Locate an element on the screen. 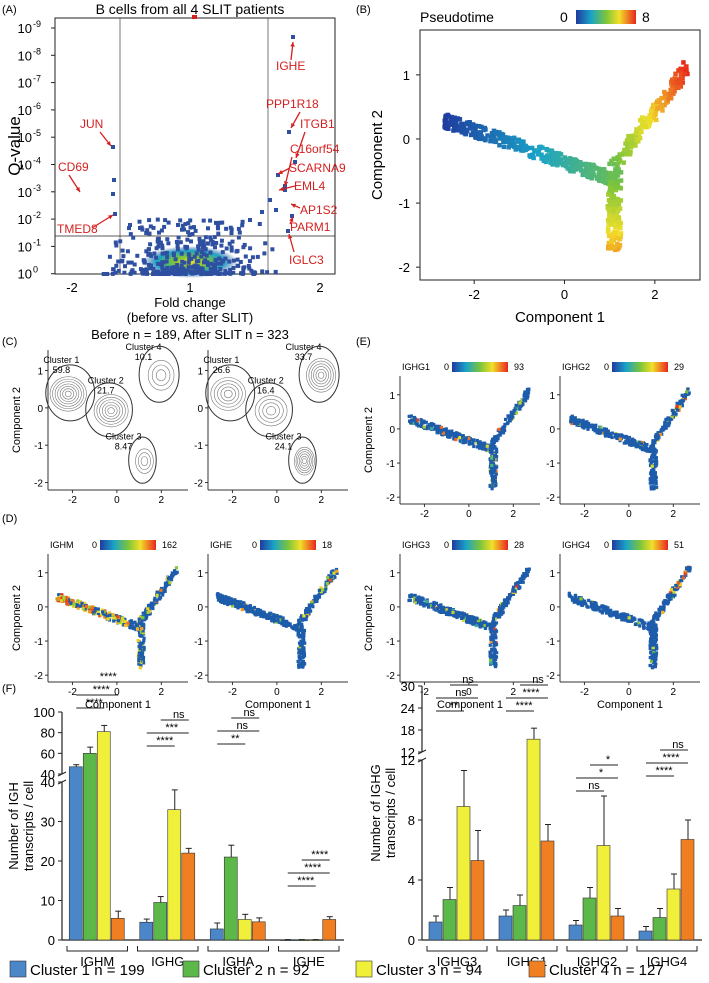 This screenshot has width=709, height=983. cluster-name: Cluster 3 is located at coordinates (124, 437).